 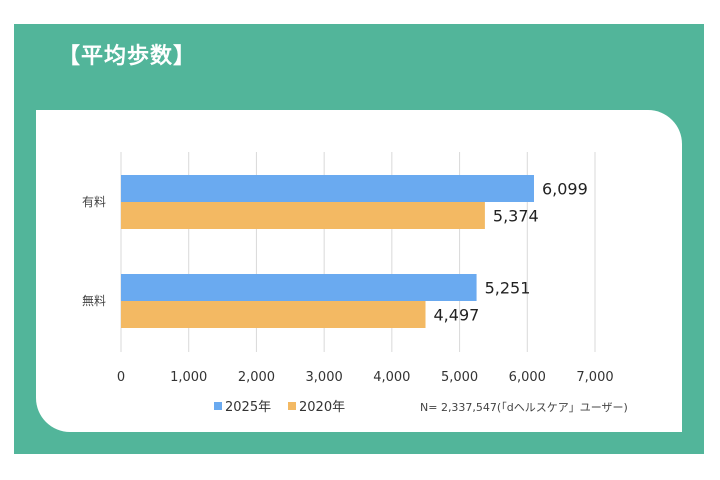 What do you see at coordinates (121, 377) in the screenshot?
I see `x-tick-label: 0` at bounding box center [121, 377].